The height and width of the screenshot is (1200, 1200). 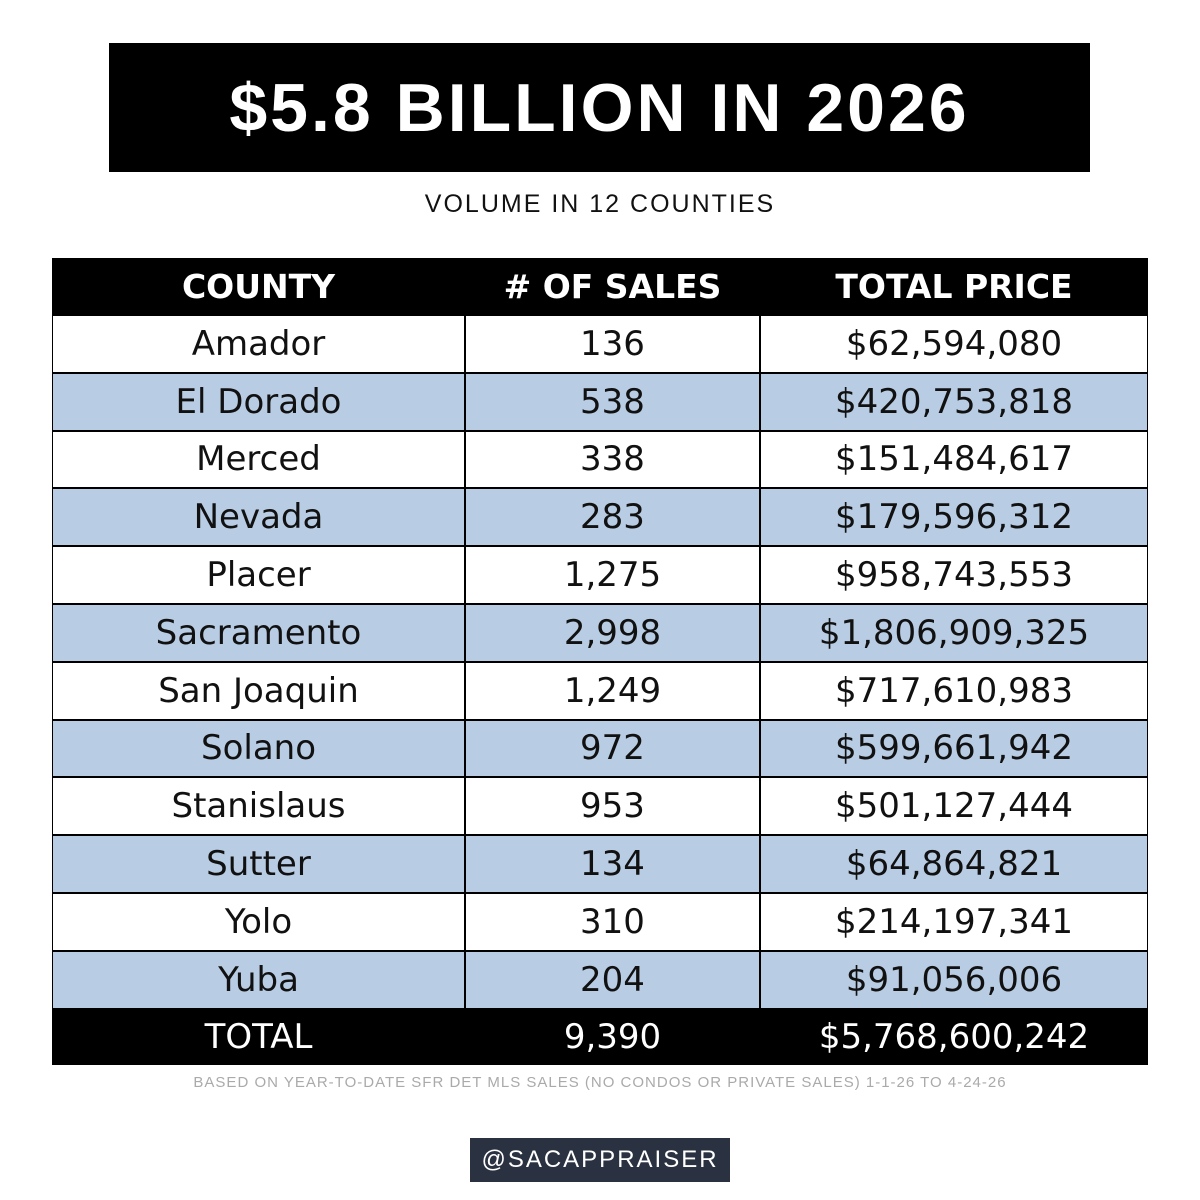 What do you see at coordinates (258, 459) in the screenshot?
I see `table-cell: Merced` at bounding box center [258, 459].